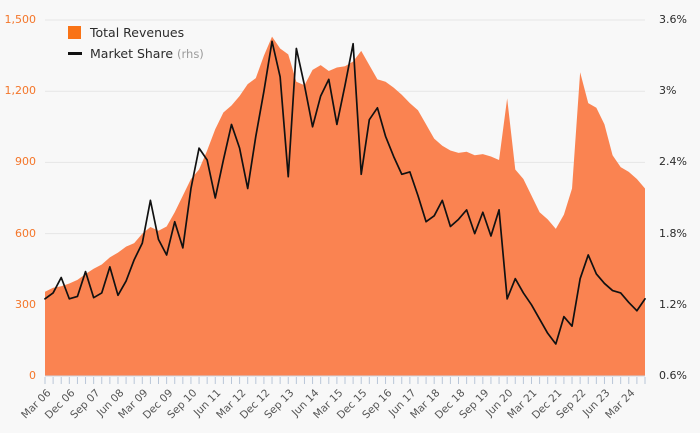  Describe the element at coordinates (25, 233) in the screenshot. I see `y-axis-left-tick-label: 600` at that location.